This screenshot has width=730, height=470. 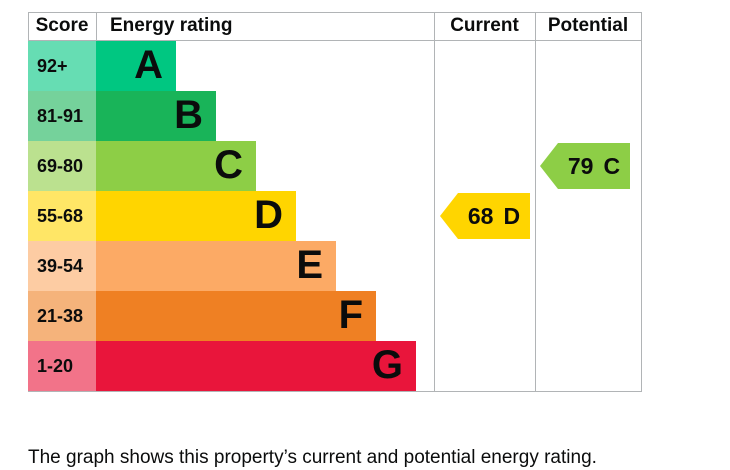 What do you see at coordinates (62, 66) in the screenshot?
I see `score-range-a: 92+` at bounding box center [62, 66].